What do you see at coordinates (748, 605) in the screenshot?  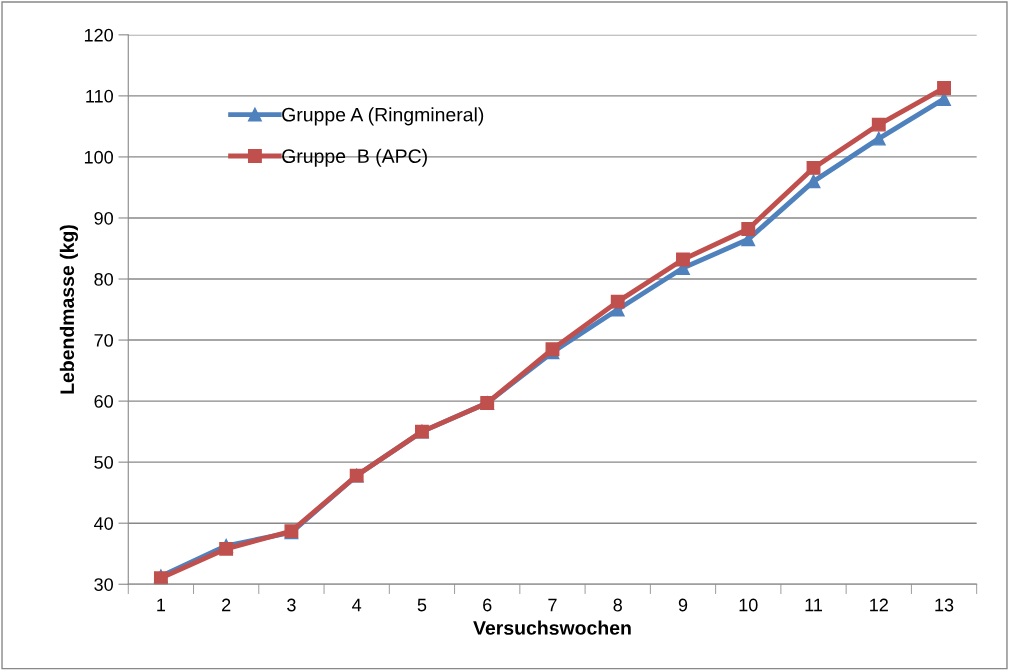 I see `x-tick-label: 10` at bounding box center [748, 605].